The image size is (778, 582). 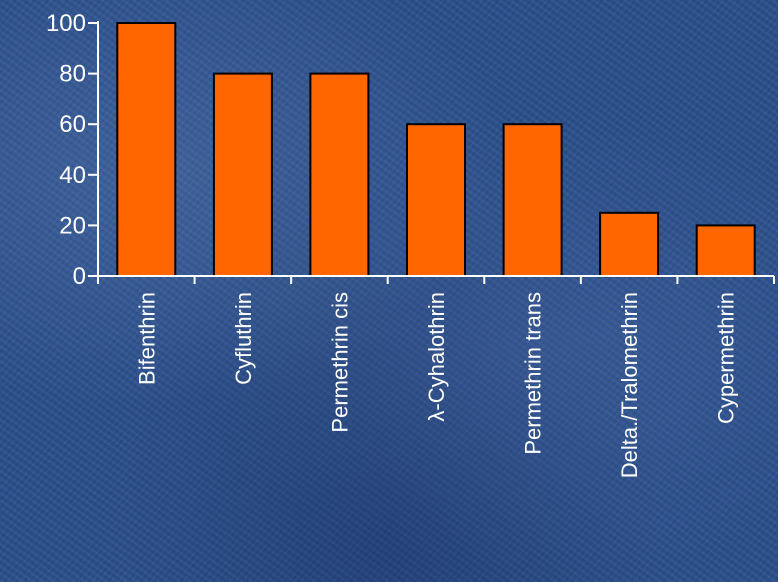 What do you see at coordinates (243, 338) in the screenshot?
I see `category-label-1: Cyfluthrin` at bounding box center [243, 338].